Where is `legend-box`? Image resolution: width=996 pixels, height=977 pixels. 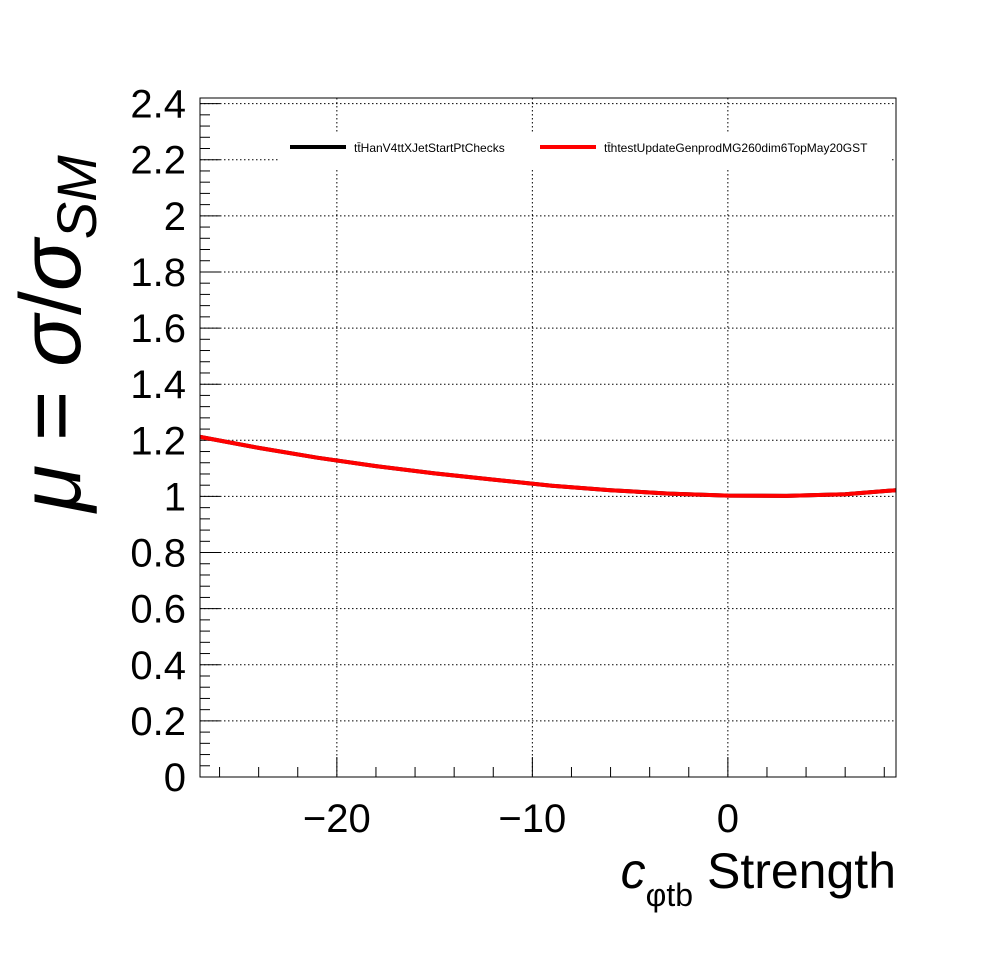
legend-box is located at coordinates (586, 150).